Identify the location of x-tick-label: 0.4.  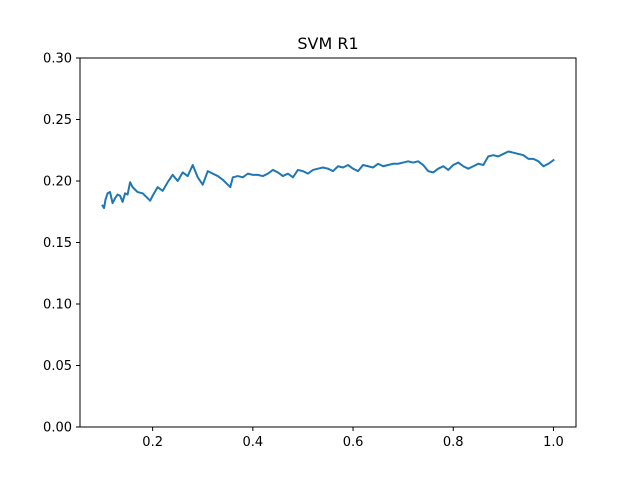
(253, 442).